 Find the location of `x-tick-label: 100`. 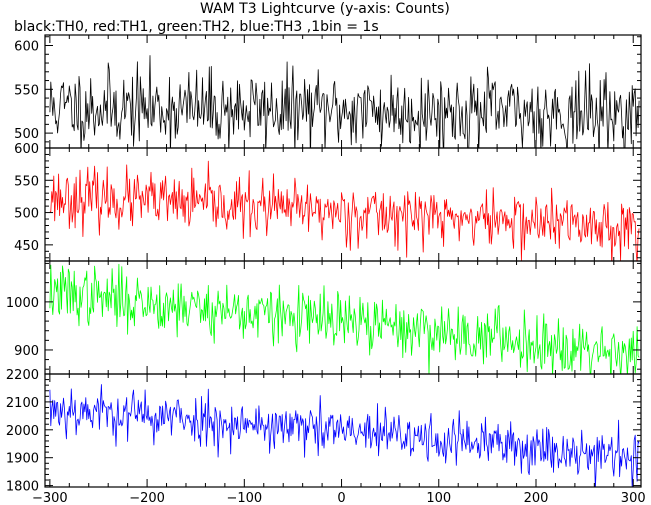

x-tick-label: 100 is located at coordinates (438, 498).